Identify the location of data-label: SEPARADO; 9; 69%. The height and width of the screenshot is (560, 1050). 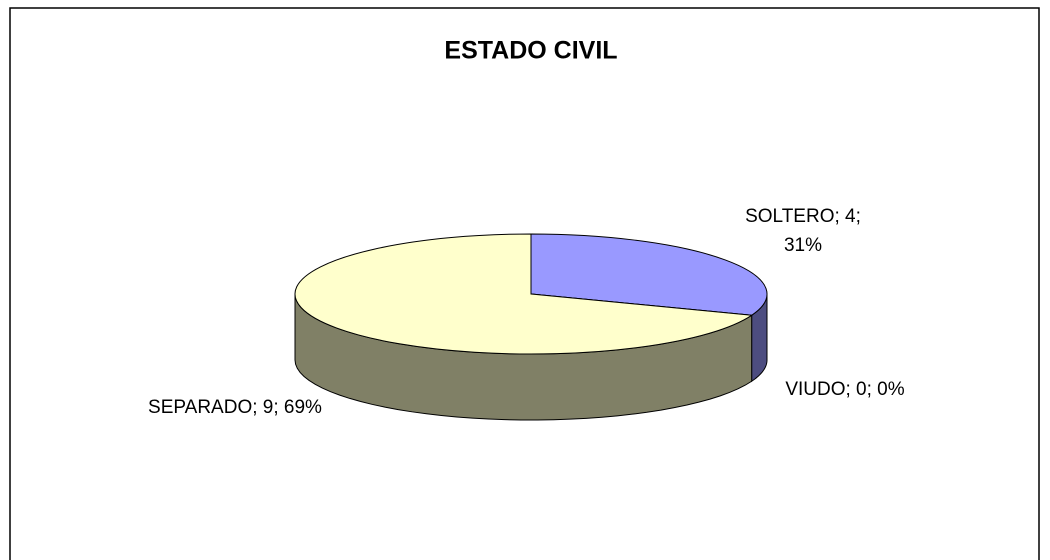
(235, 407).